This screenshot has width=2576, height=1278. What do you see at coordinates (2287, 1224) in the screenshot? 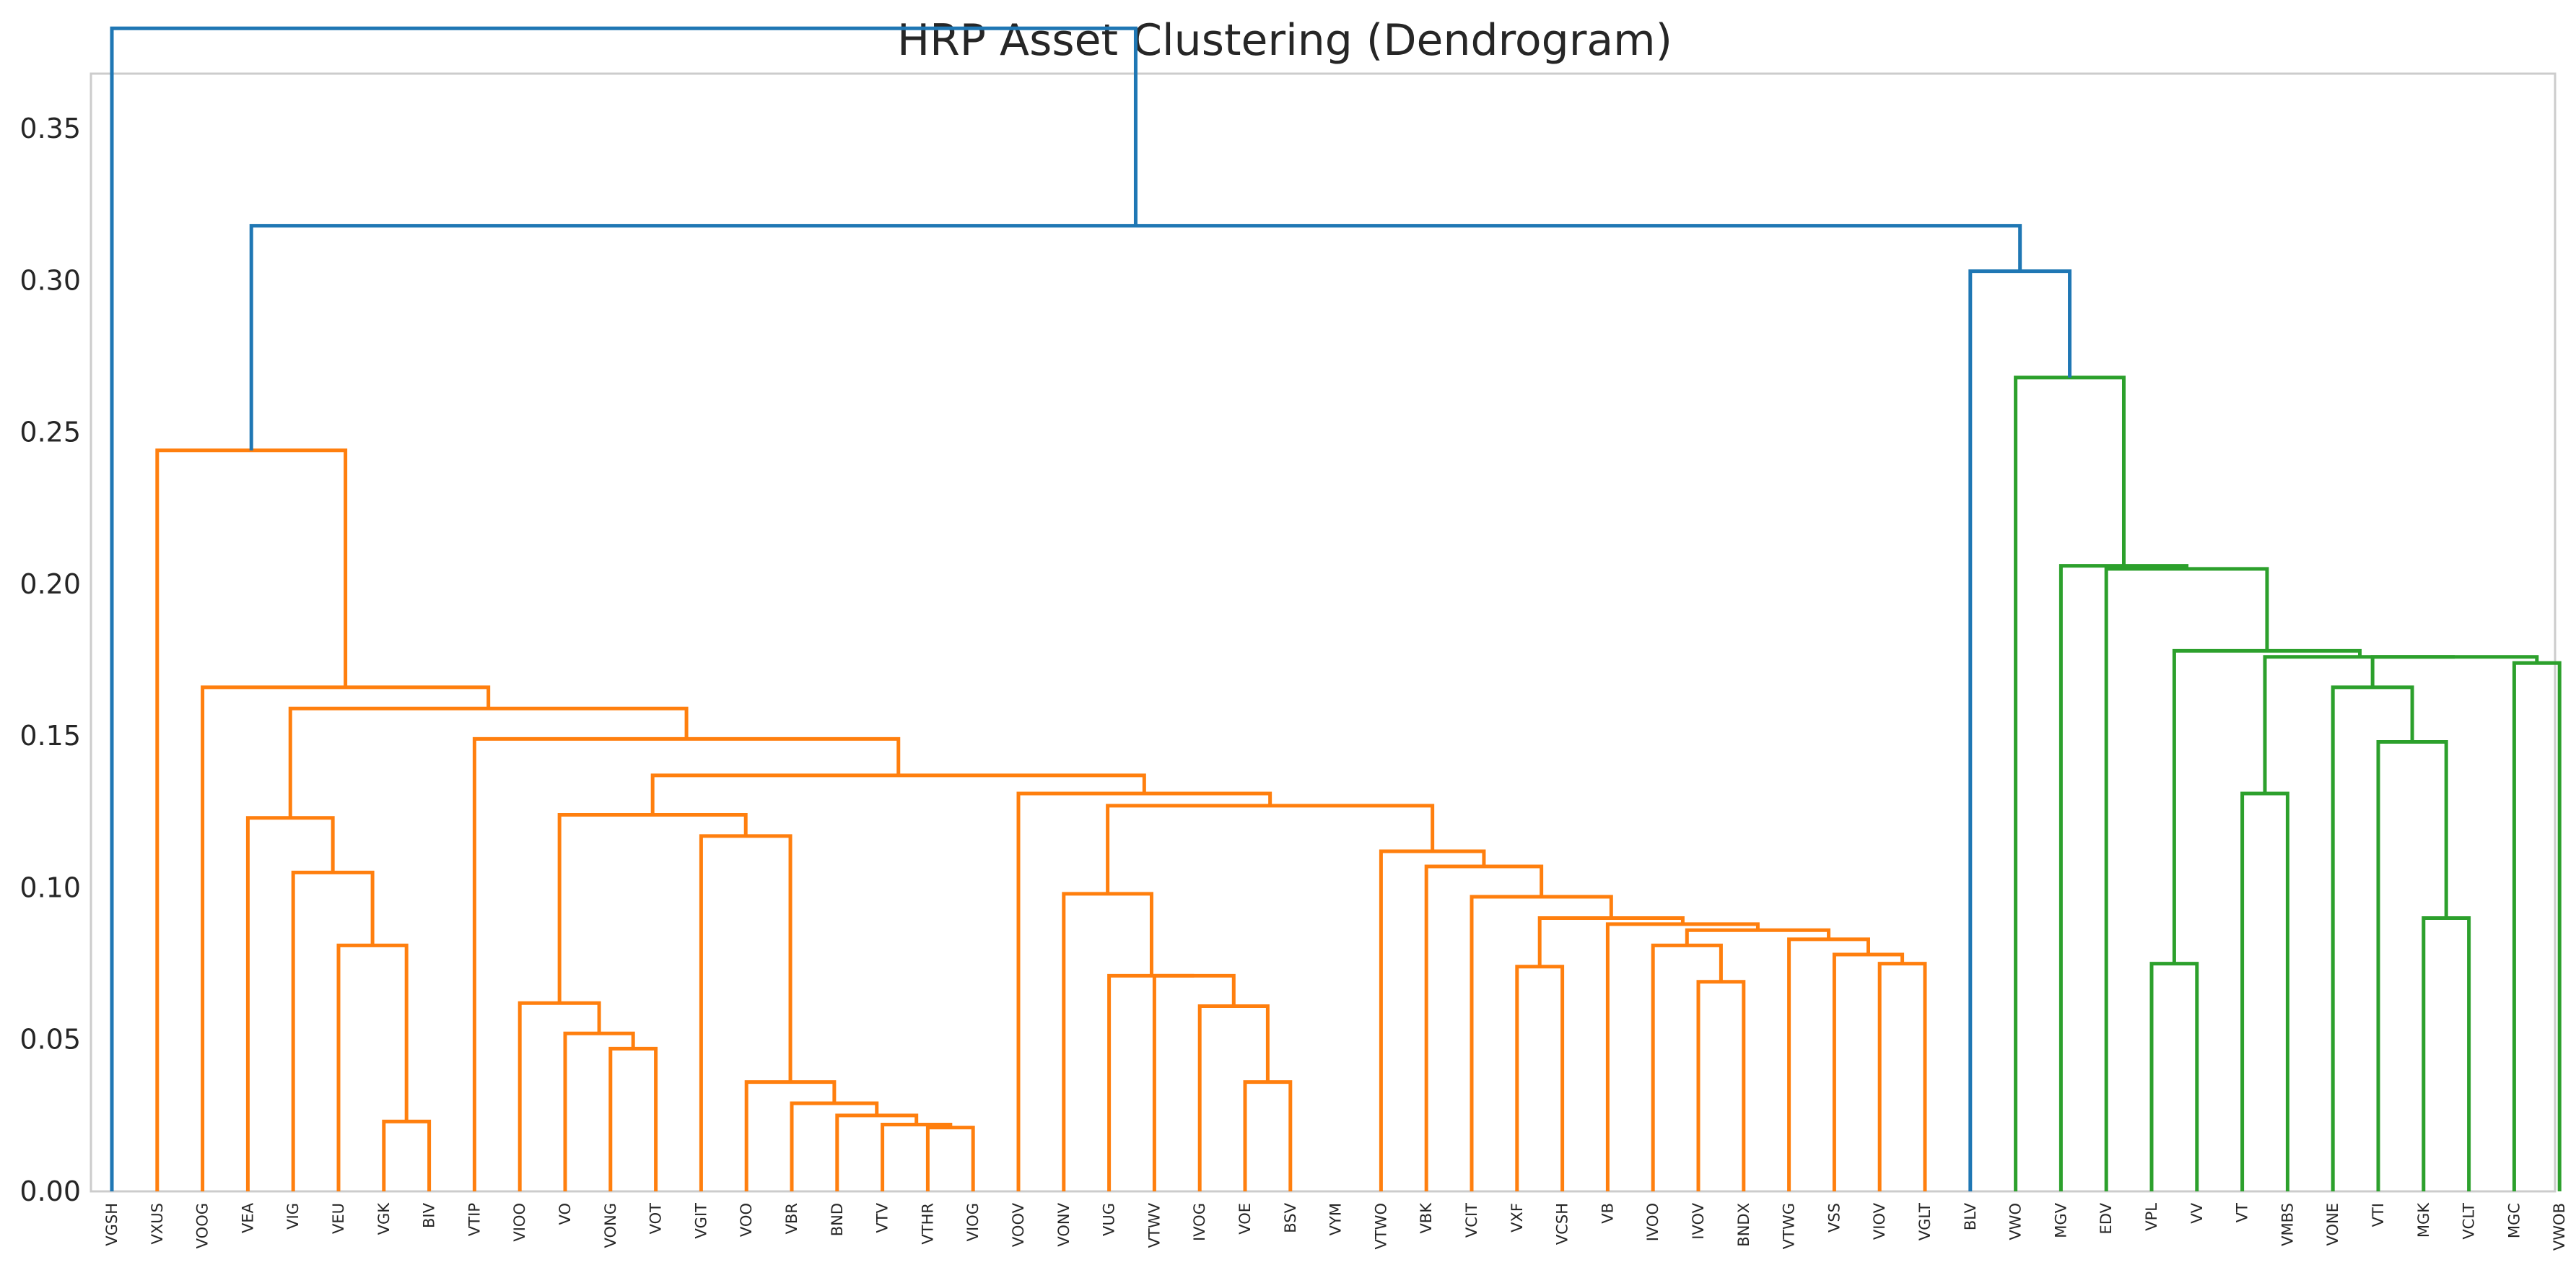
I see `leaf-label: VMBS` at bounding box center [2287, 1224].